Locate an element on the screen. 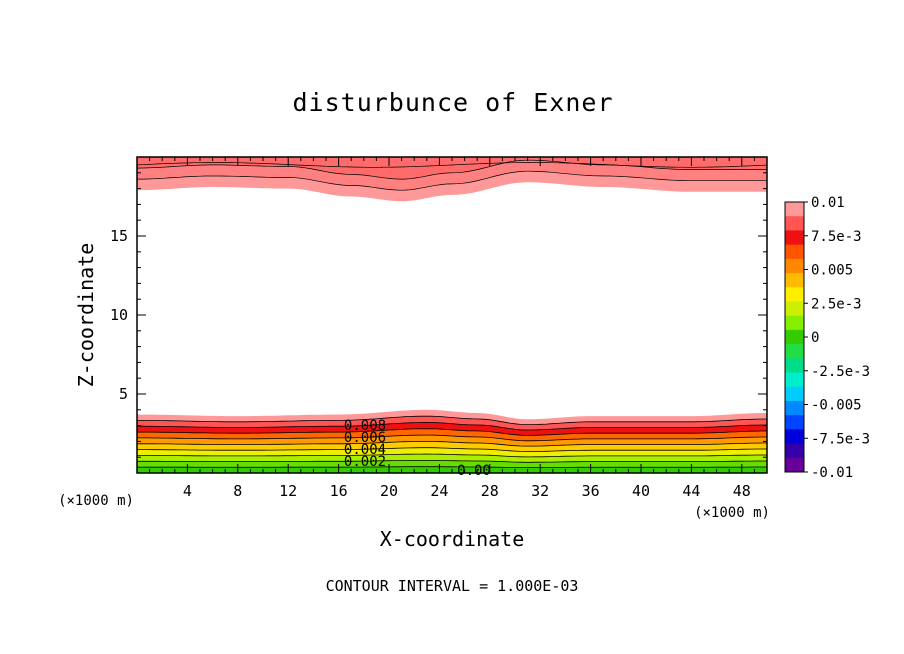  y-axis-label: Z-coordinate is located at coordinates (86, 315).